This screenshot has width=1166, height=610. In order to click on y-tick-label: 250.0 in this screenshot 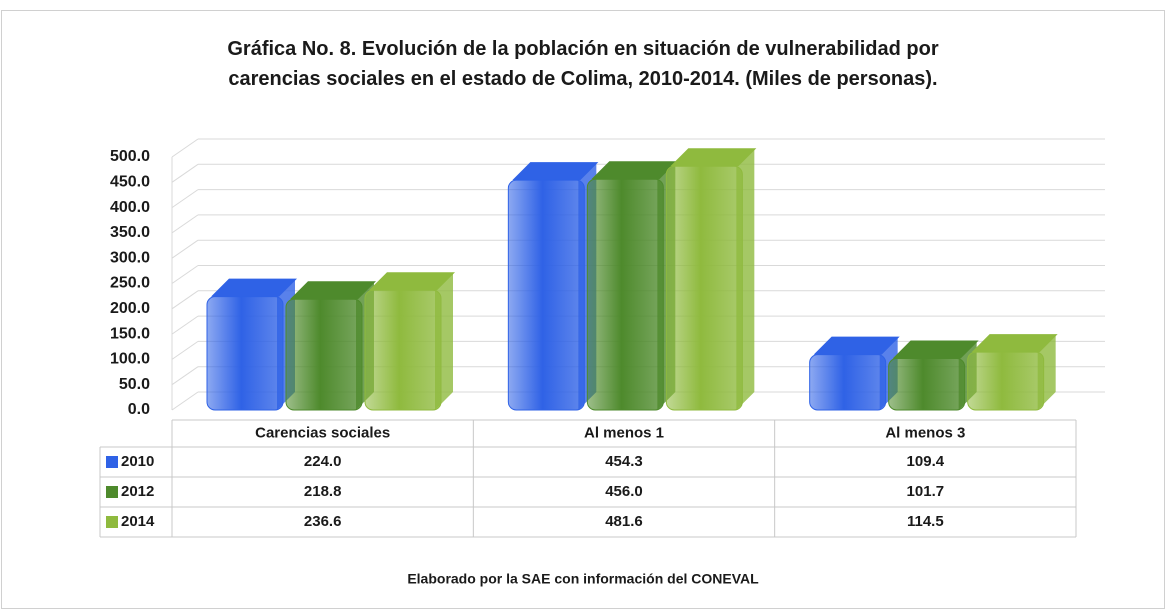, I will do `click(130, 283)`.